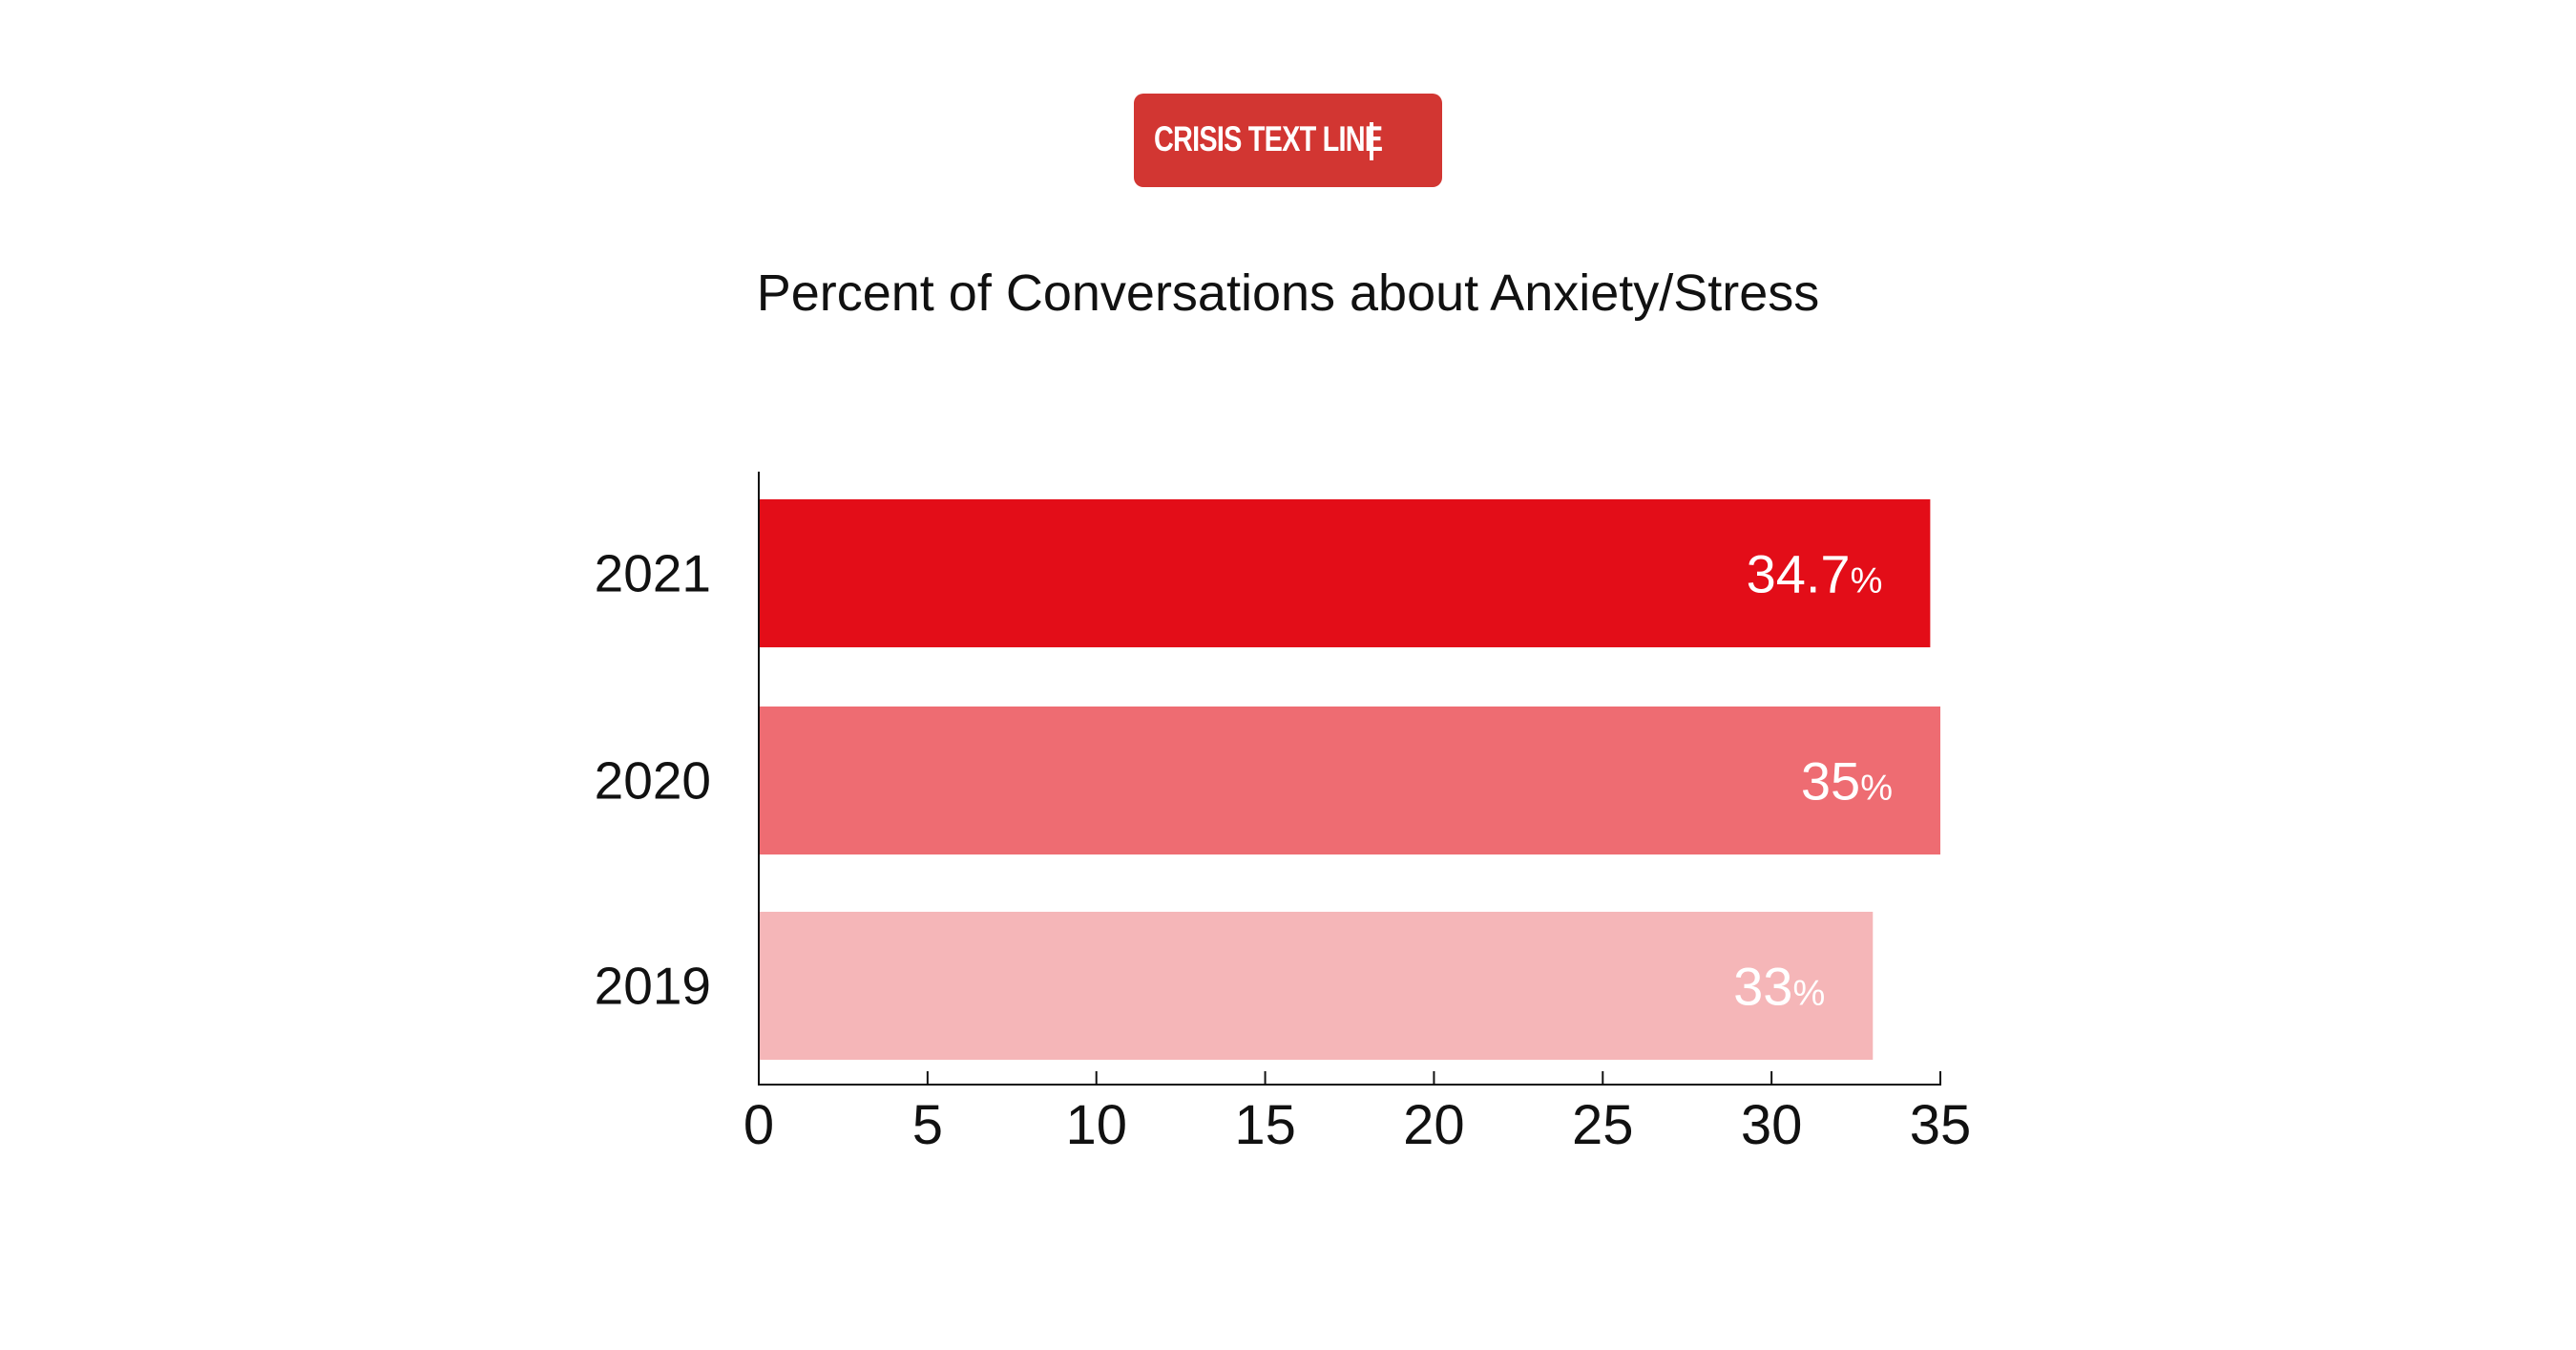  Describe the element at coordinates (1847, 781) in the screenshot. I see `data-label: 35%` at that location.